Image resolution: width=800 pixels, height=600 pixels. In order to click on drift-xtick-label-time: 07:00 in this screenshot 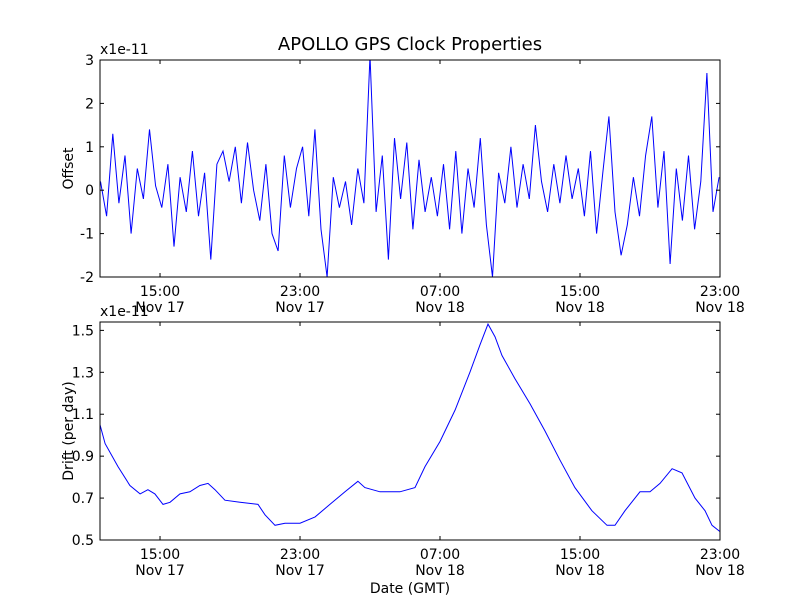, I will do `click(440, 555)`.